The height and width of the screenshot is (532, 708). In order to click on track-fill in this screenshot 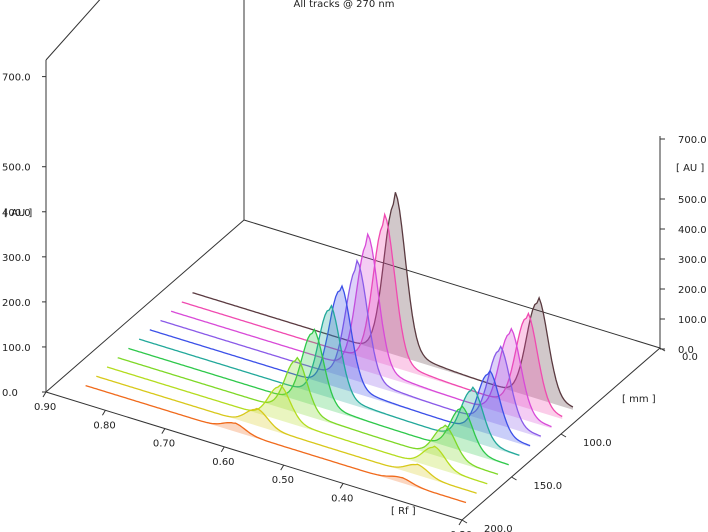, I will do `click(318, 397)`.